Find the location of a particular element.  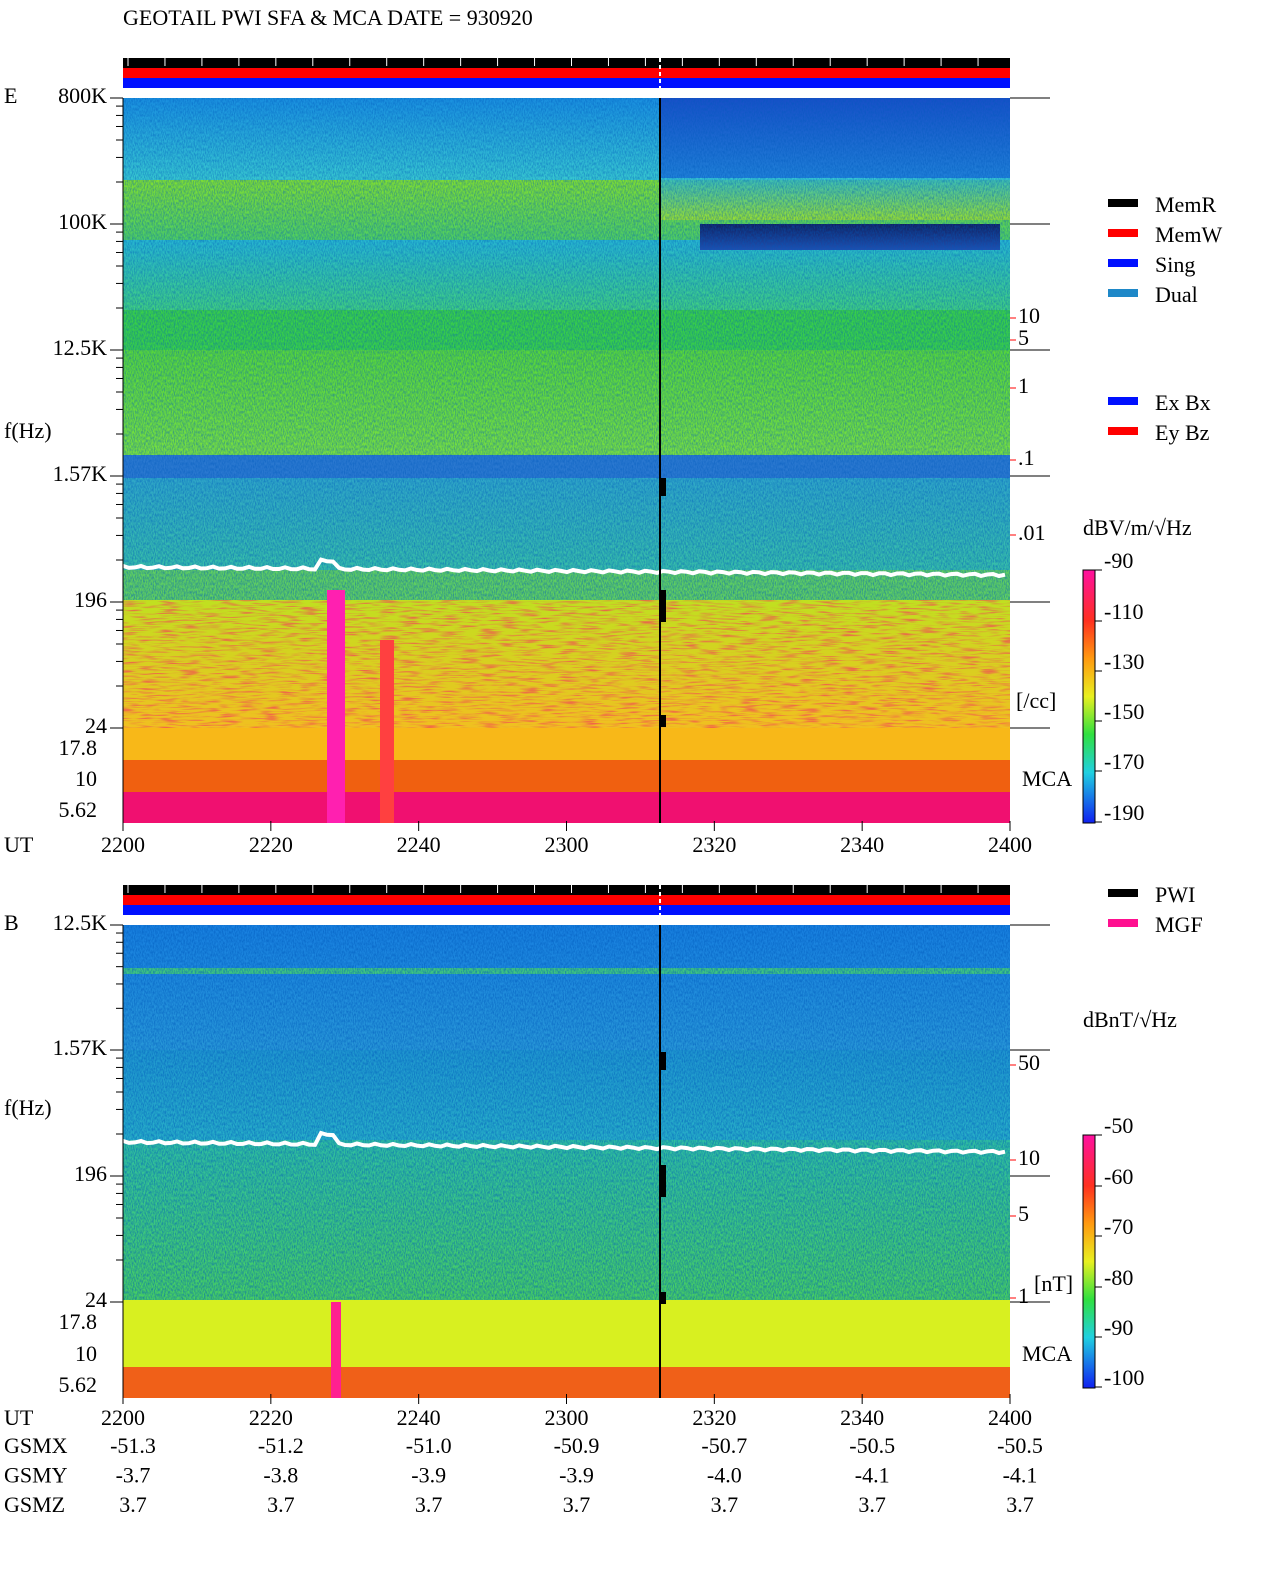

label: 5 is located at coordinates (1023, 337).